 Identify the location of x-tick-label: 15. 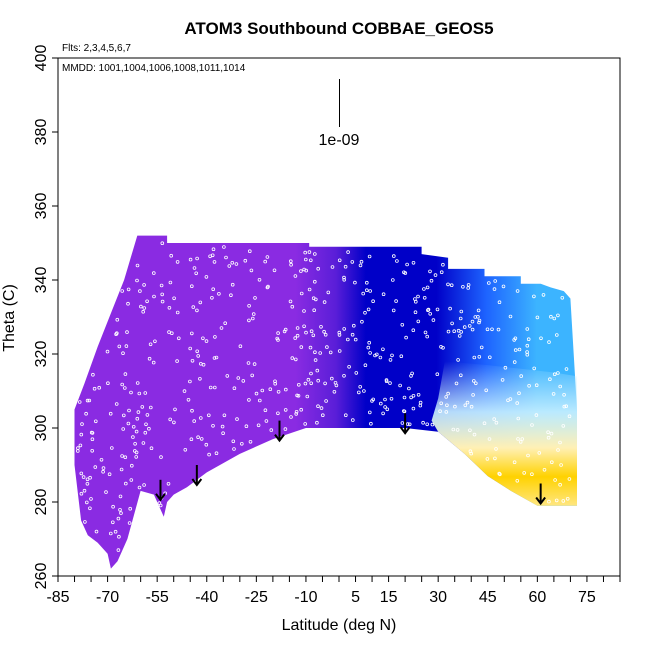
(389, 597).